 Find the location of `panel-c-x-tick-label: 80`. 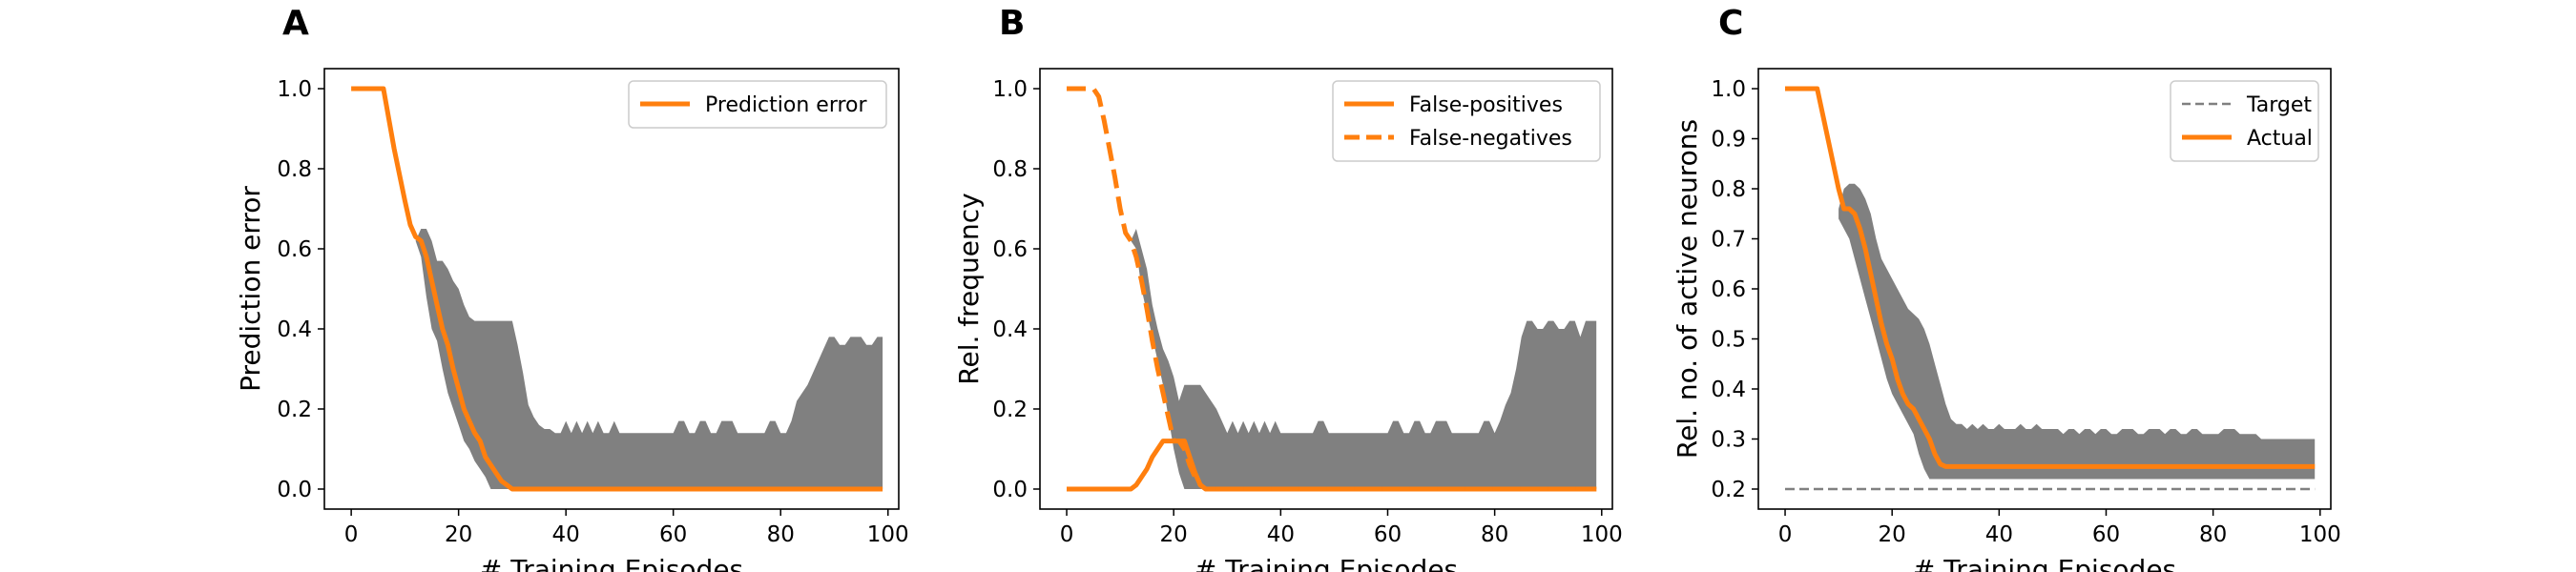

panel-c-x-tick-label: 80 is located at coordinates (2213, 534).